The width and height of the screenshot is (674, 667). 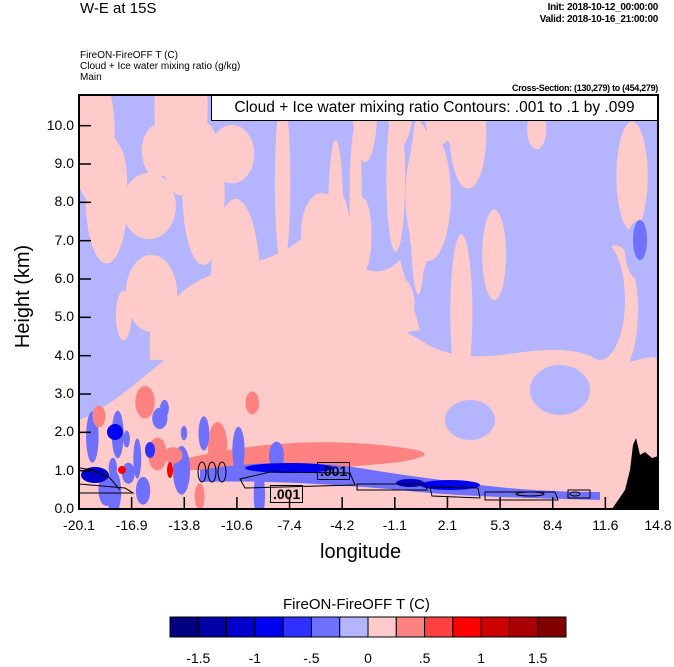 What do you see at coordinates (129, 55) in the screenshot?
I see `field-label-temperature: FireON-FireOFF T (C)` at bounding box center [129, 55].